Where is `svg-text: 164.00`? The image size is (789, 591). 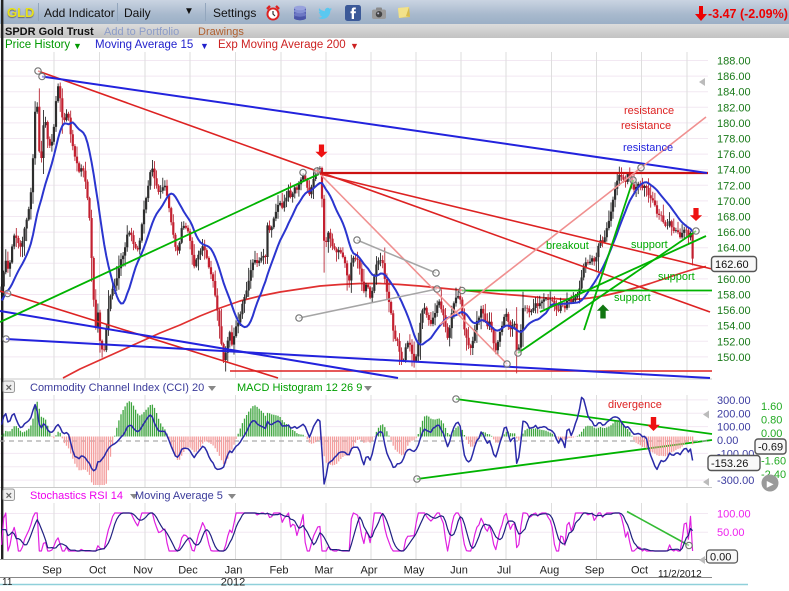
svg-text: 164.00 is located at coordinates (734, 249).